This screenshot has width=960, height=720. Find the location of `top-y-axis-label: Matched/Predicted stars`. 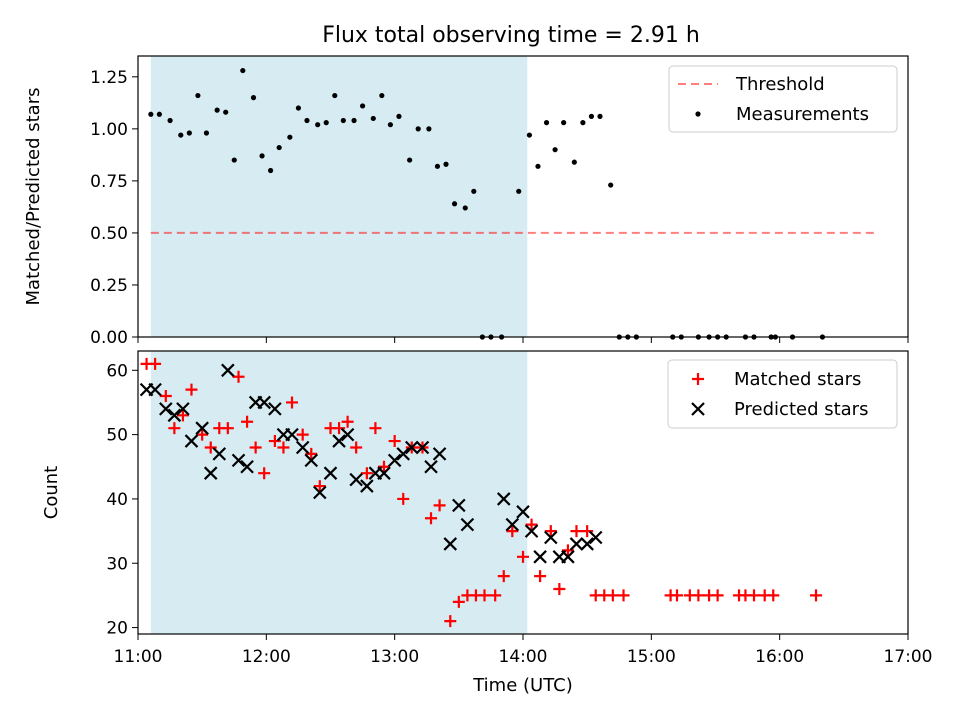

top-y-axis-label: Matched/Predicted stars is located at coordinates (33, 197).